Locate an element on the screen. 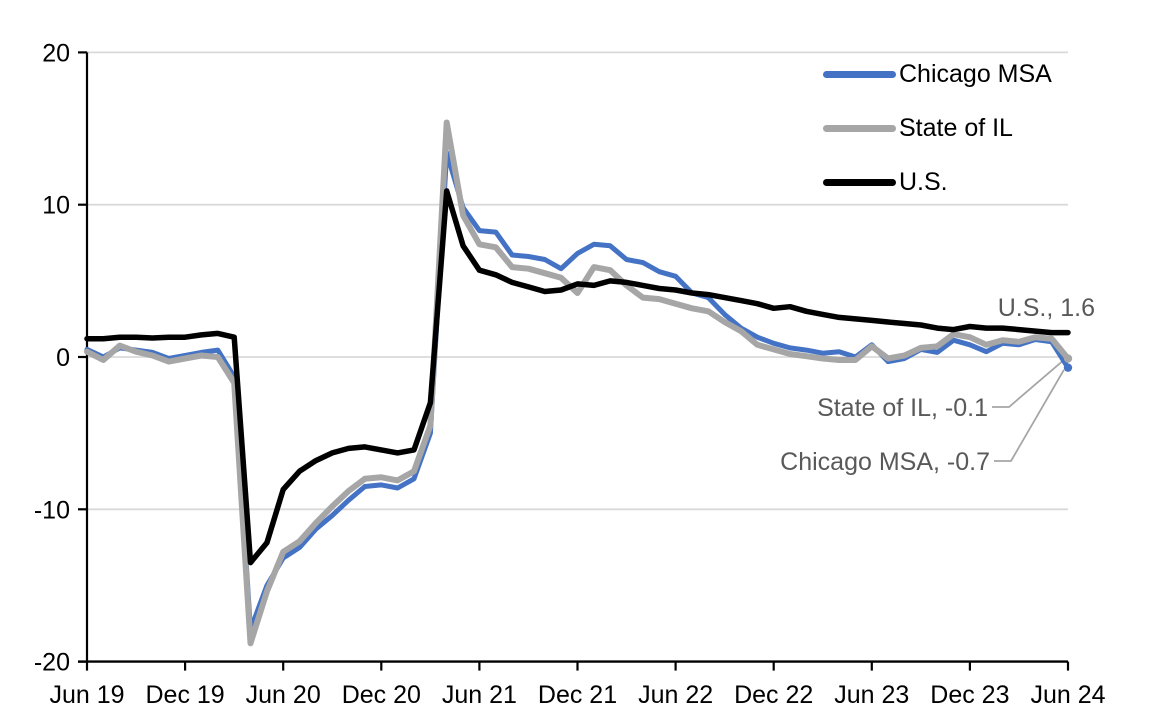  annotation-state-of-il: State of IL, -0.1 is located at coordinates (902, 408).